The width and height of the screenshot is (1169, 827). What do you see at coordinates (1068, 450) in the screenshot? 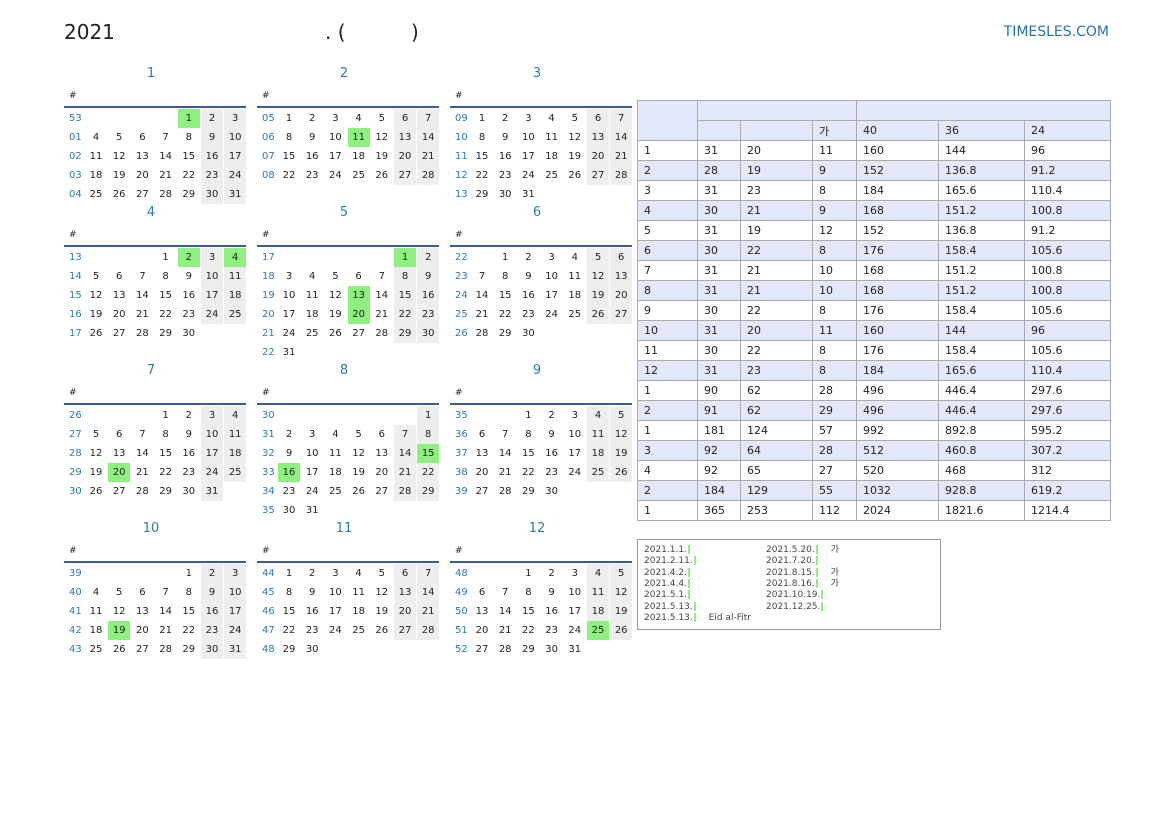
I see `table-cell: 307.2` at bounding box center [1068, 450].